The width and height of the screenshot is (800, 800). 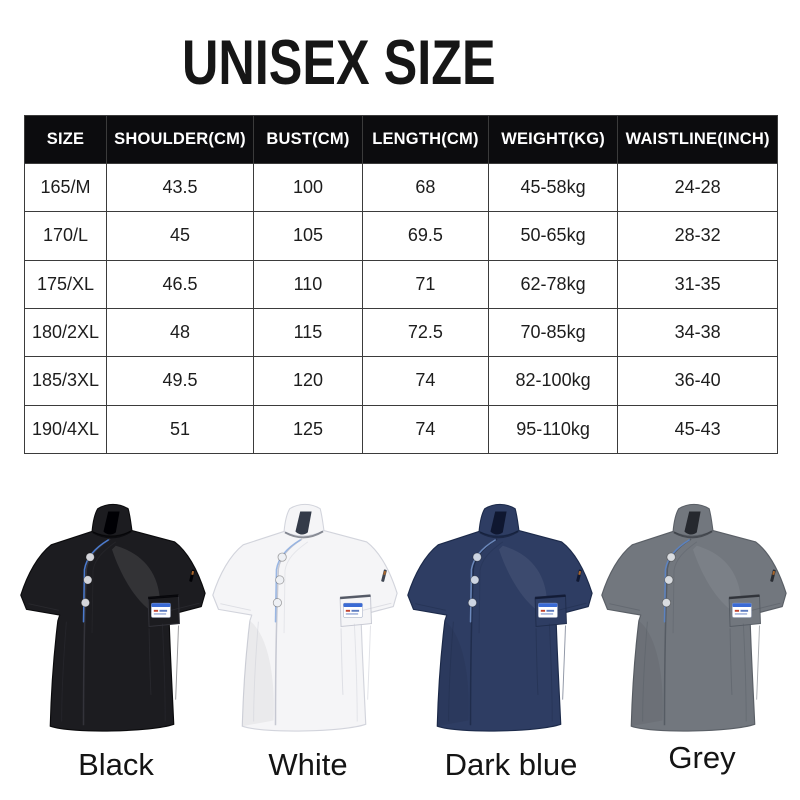 I want to click on table-cell: 45-43, so click(x=697, y=429).